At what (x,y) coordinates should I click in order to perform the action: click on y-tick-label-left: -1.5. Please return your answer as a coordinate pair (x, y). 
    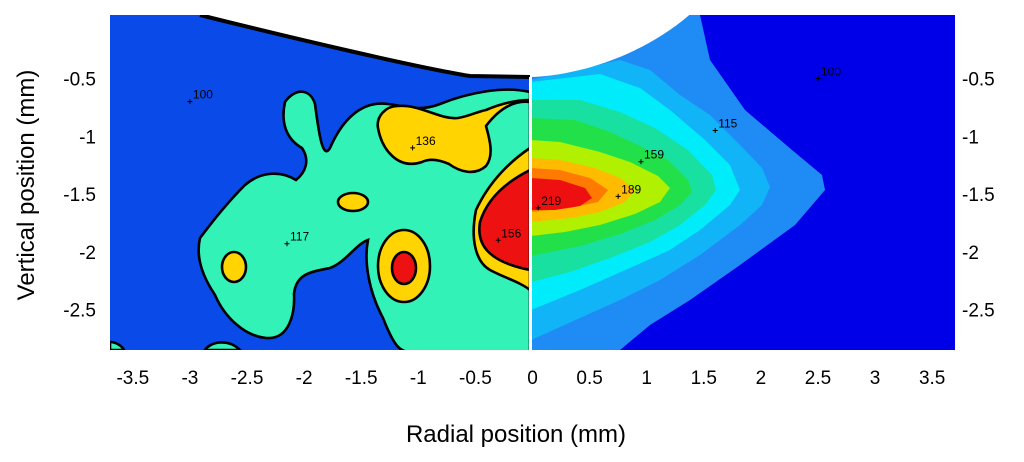
    Looking at the image, I should click on (79, 195).